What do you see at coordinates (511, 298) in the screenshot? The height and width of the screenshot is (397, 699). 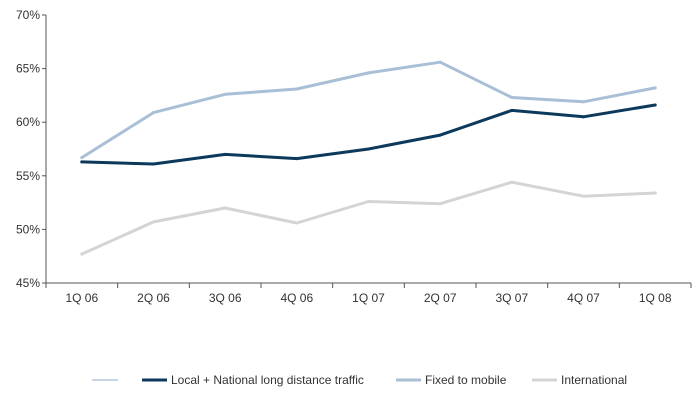 I see `x-tick-label: 3Q 07` at bounding box center [511, 298].